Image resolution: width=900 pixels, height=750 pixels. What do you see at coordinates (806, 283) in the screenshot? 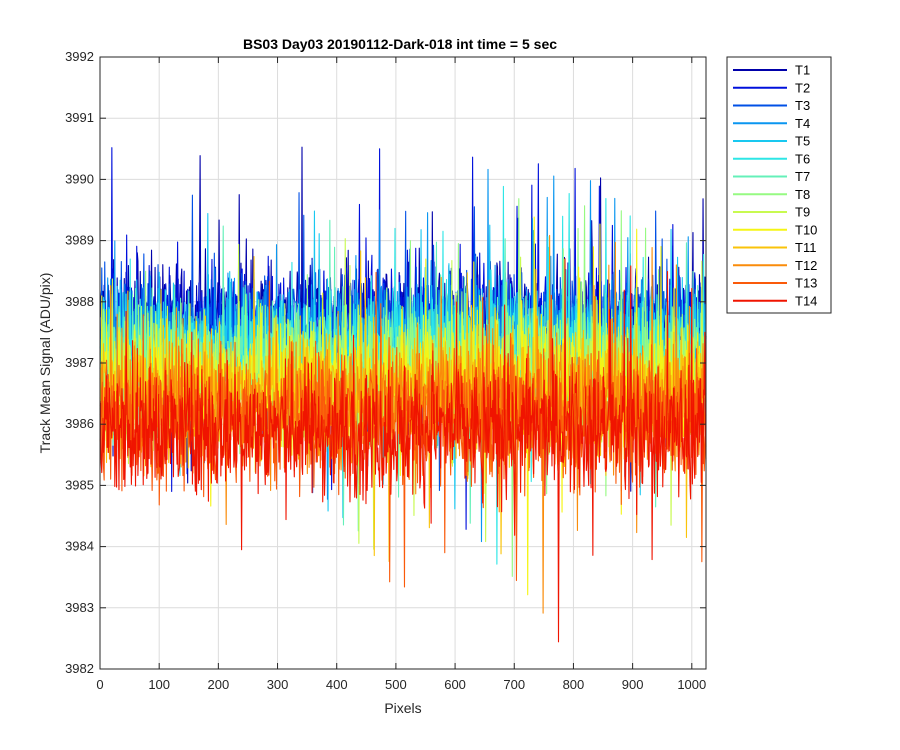
I see `legend-label-t13: T13` at bounding box center [806, 283].